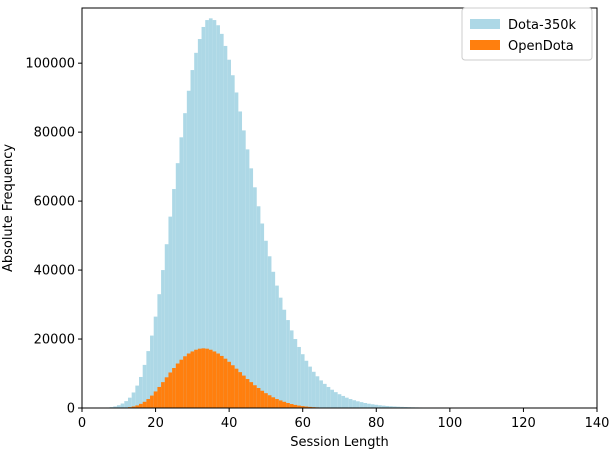 The image size is (610, 452). Describe the element at coordinates (449, 423) in the screenshot. I see `x-tick-label: 100` at that location.